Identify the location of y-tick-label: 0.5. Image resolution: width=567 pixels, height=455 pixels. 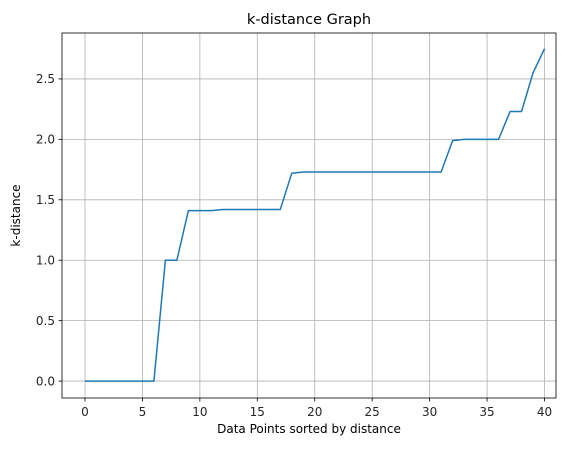
(45, 321).